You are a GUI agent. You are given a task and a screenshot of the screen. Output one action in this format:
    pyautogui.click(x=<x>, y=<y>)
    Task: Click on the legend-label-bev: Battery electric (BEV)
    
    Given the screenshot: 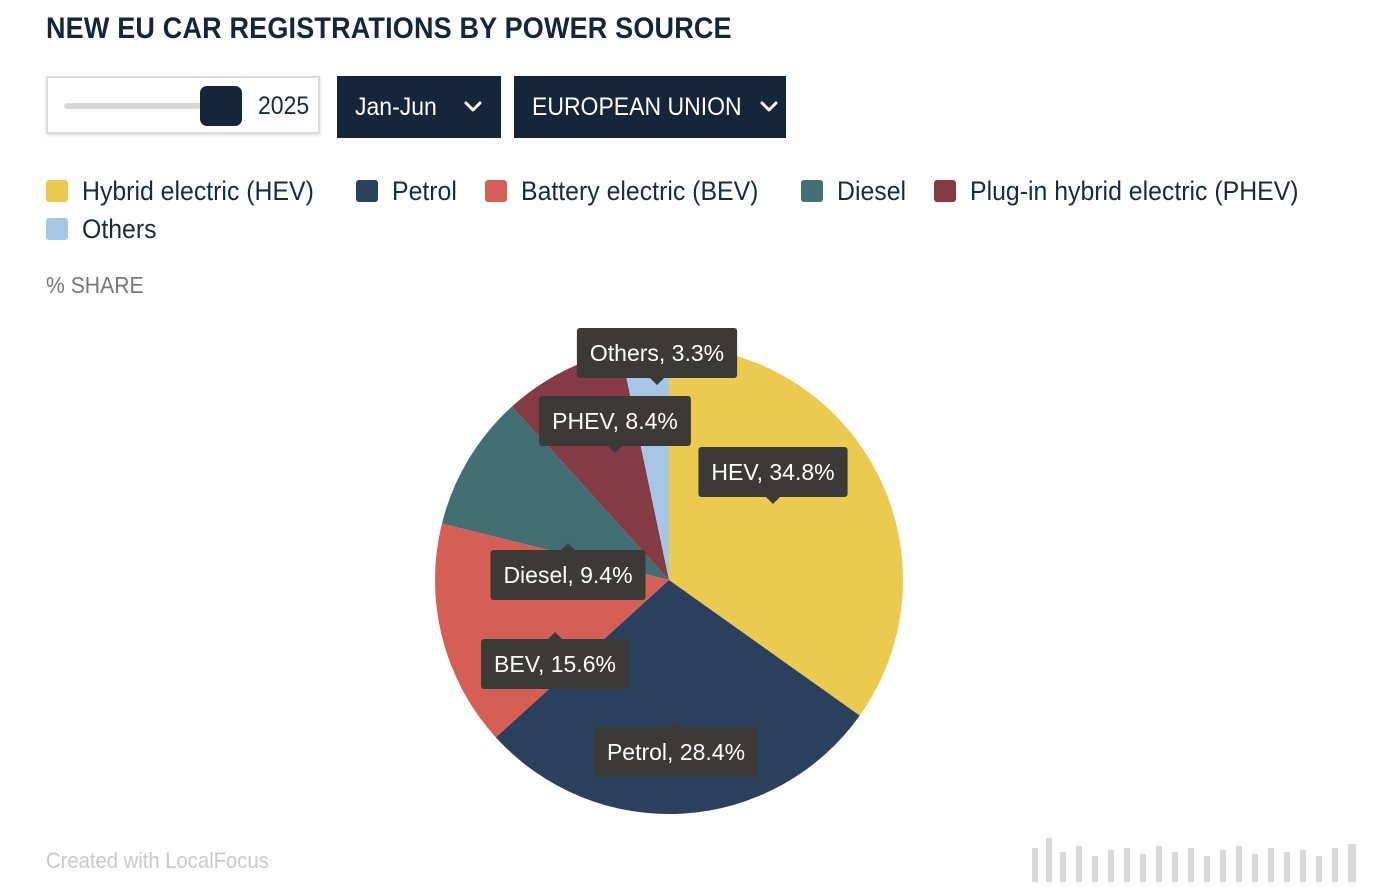 What is the action you would take?
    pyautogui.click(x=639, y=190)
    